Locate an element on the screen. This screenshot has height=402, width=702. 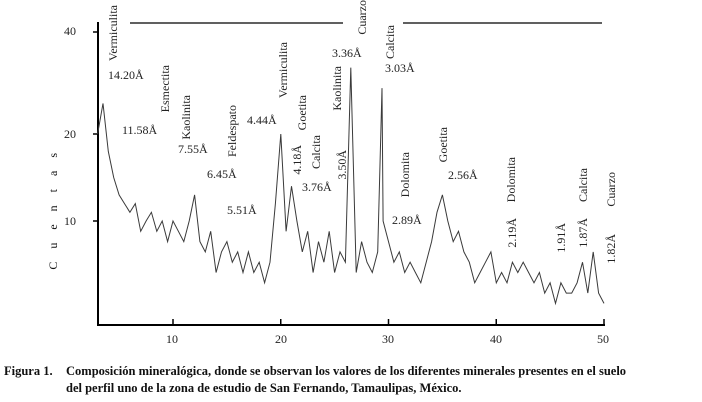
d-spacing-label: 2.19Å is located at coordinates (512, 233).